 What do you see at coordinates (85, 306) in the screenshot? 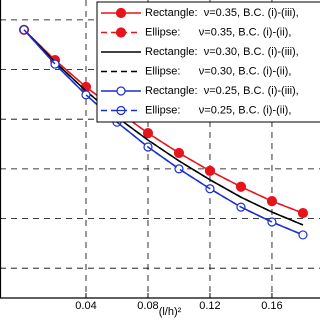
I see `x-tick-label: 0.04` at bounding box center [85, 306].